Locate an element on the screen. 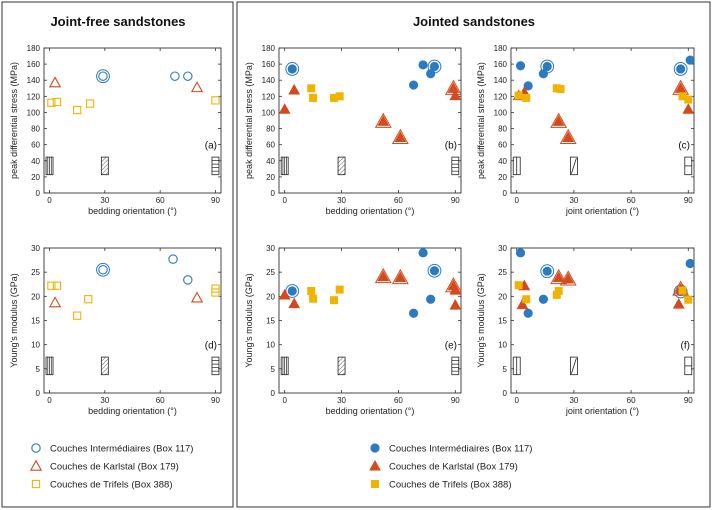  y-tick-label: 40 is located at coordinates (35, 161).